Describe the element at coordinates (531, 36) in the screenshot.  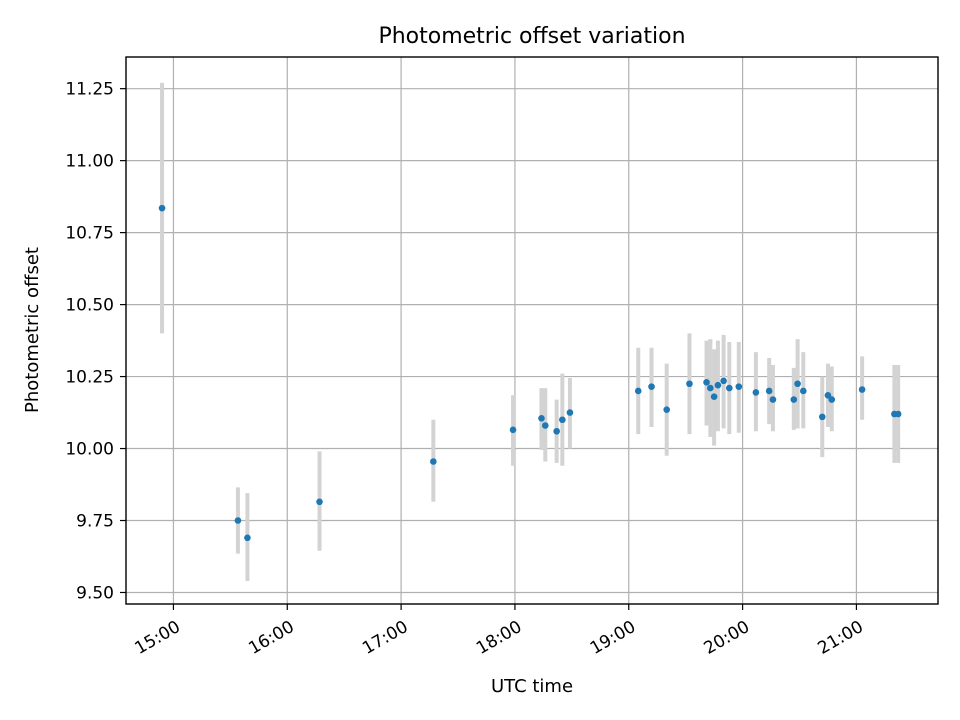
I see `chart-title: Photometric offset variation` at that location.